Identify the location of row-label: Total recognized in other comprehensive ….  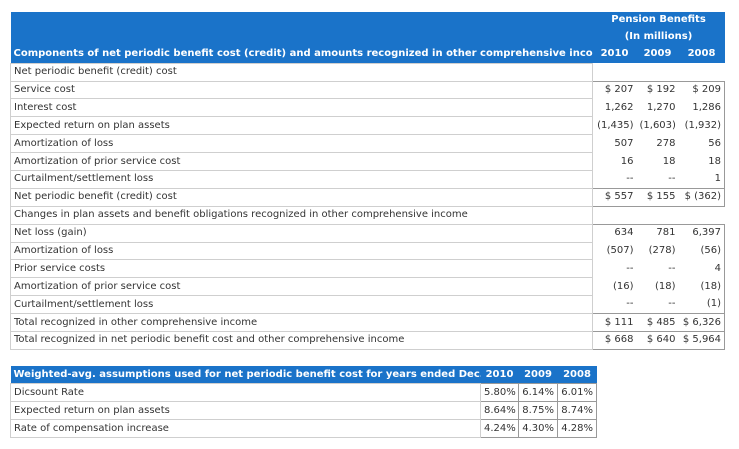
(301, 323).